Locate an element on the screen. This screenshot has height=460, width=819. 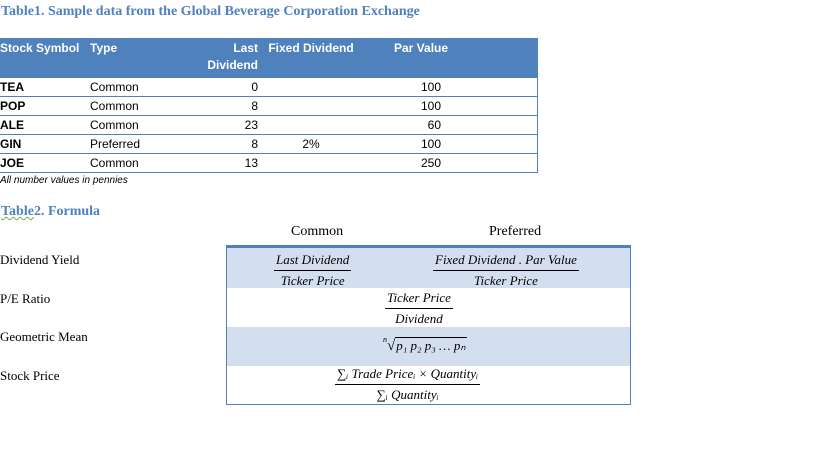
formula-geometric-mean: n√p₁ p₂ p₃ … pₙ is located at coordinates (425, 345).